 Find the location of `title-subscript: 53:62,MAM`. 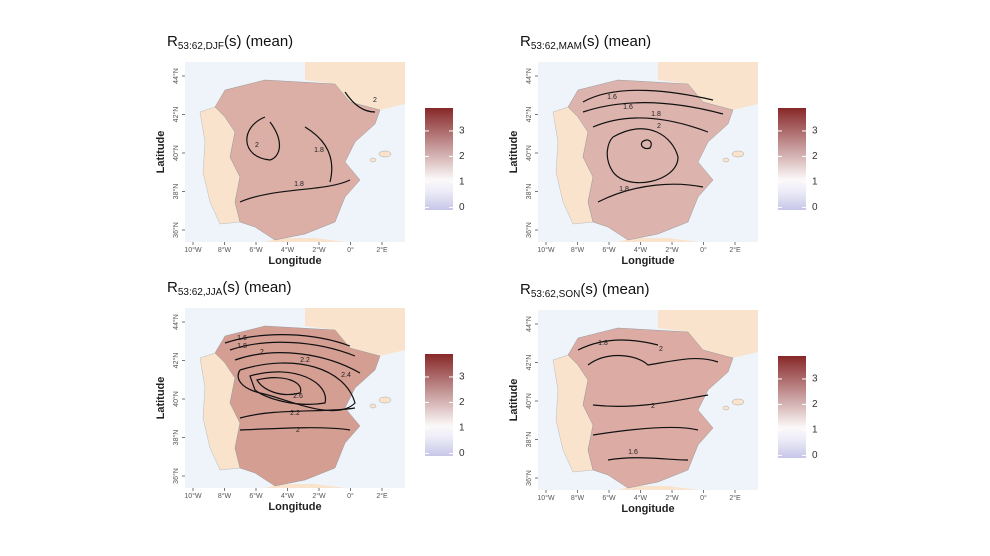

title-subscript: 53:62,MAM is located at coordinates (556, 46).